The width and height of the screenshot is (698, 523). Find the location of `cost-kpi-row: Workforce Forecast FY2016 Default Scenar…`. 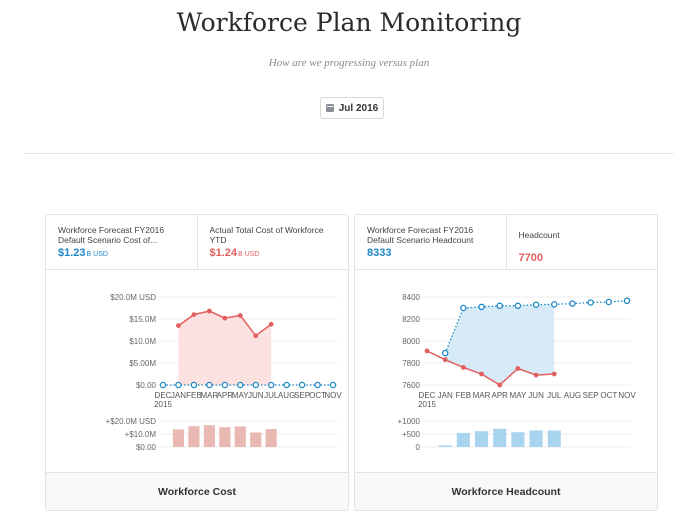

cost-kpi-row: Workforce Forecast FY2016 Default Scenar… is located at coordinates (197, 242).